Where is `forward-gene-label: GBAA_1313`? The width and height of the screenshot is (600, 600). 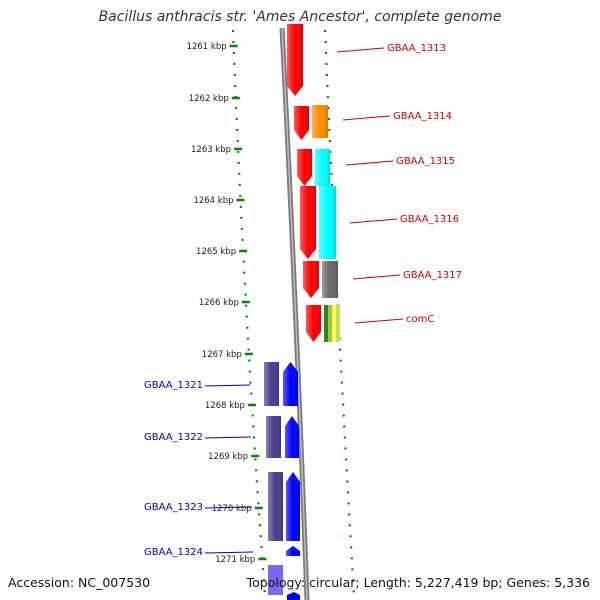
forward-gene-label: GBAA_1313 is located at coordinates (416, 48).